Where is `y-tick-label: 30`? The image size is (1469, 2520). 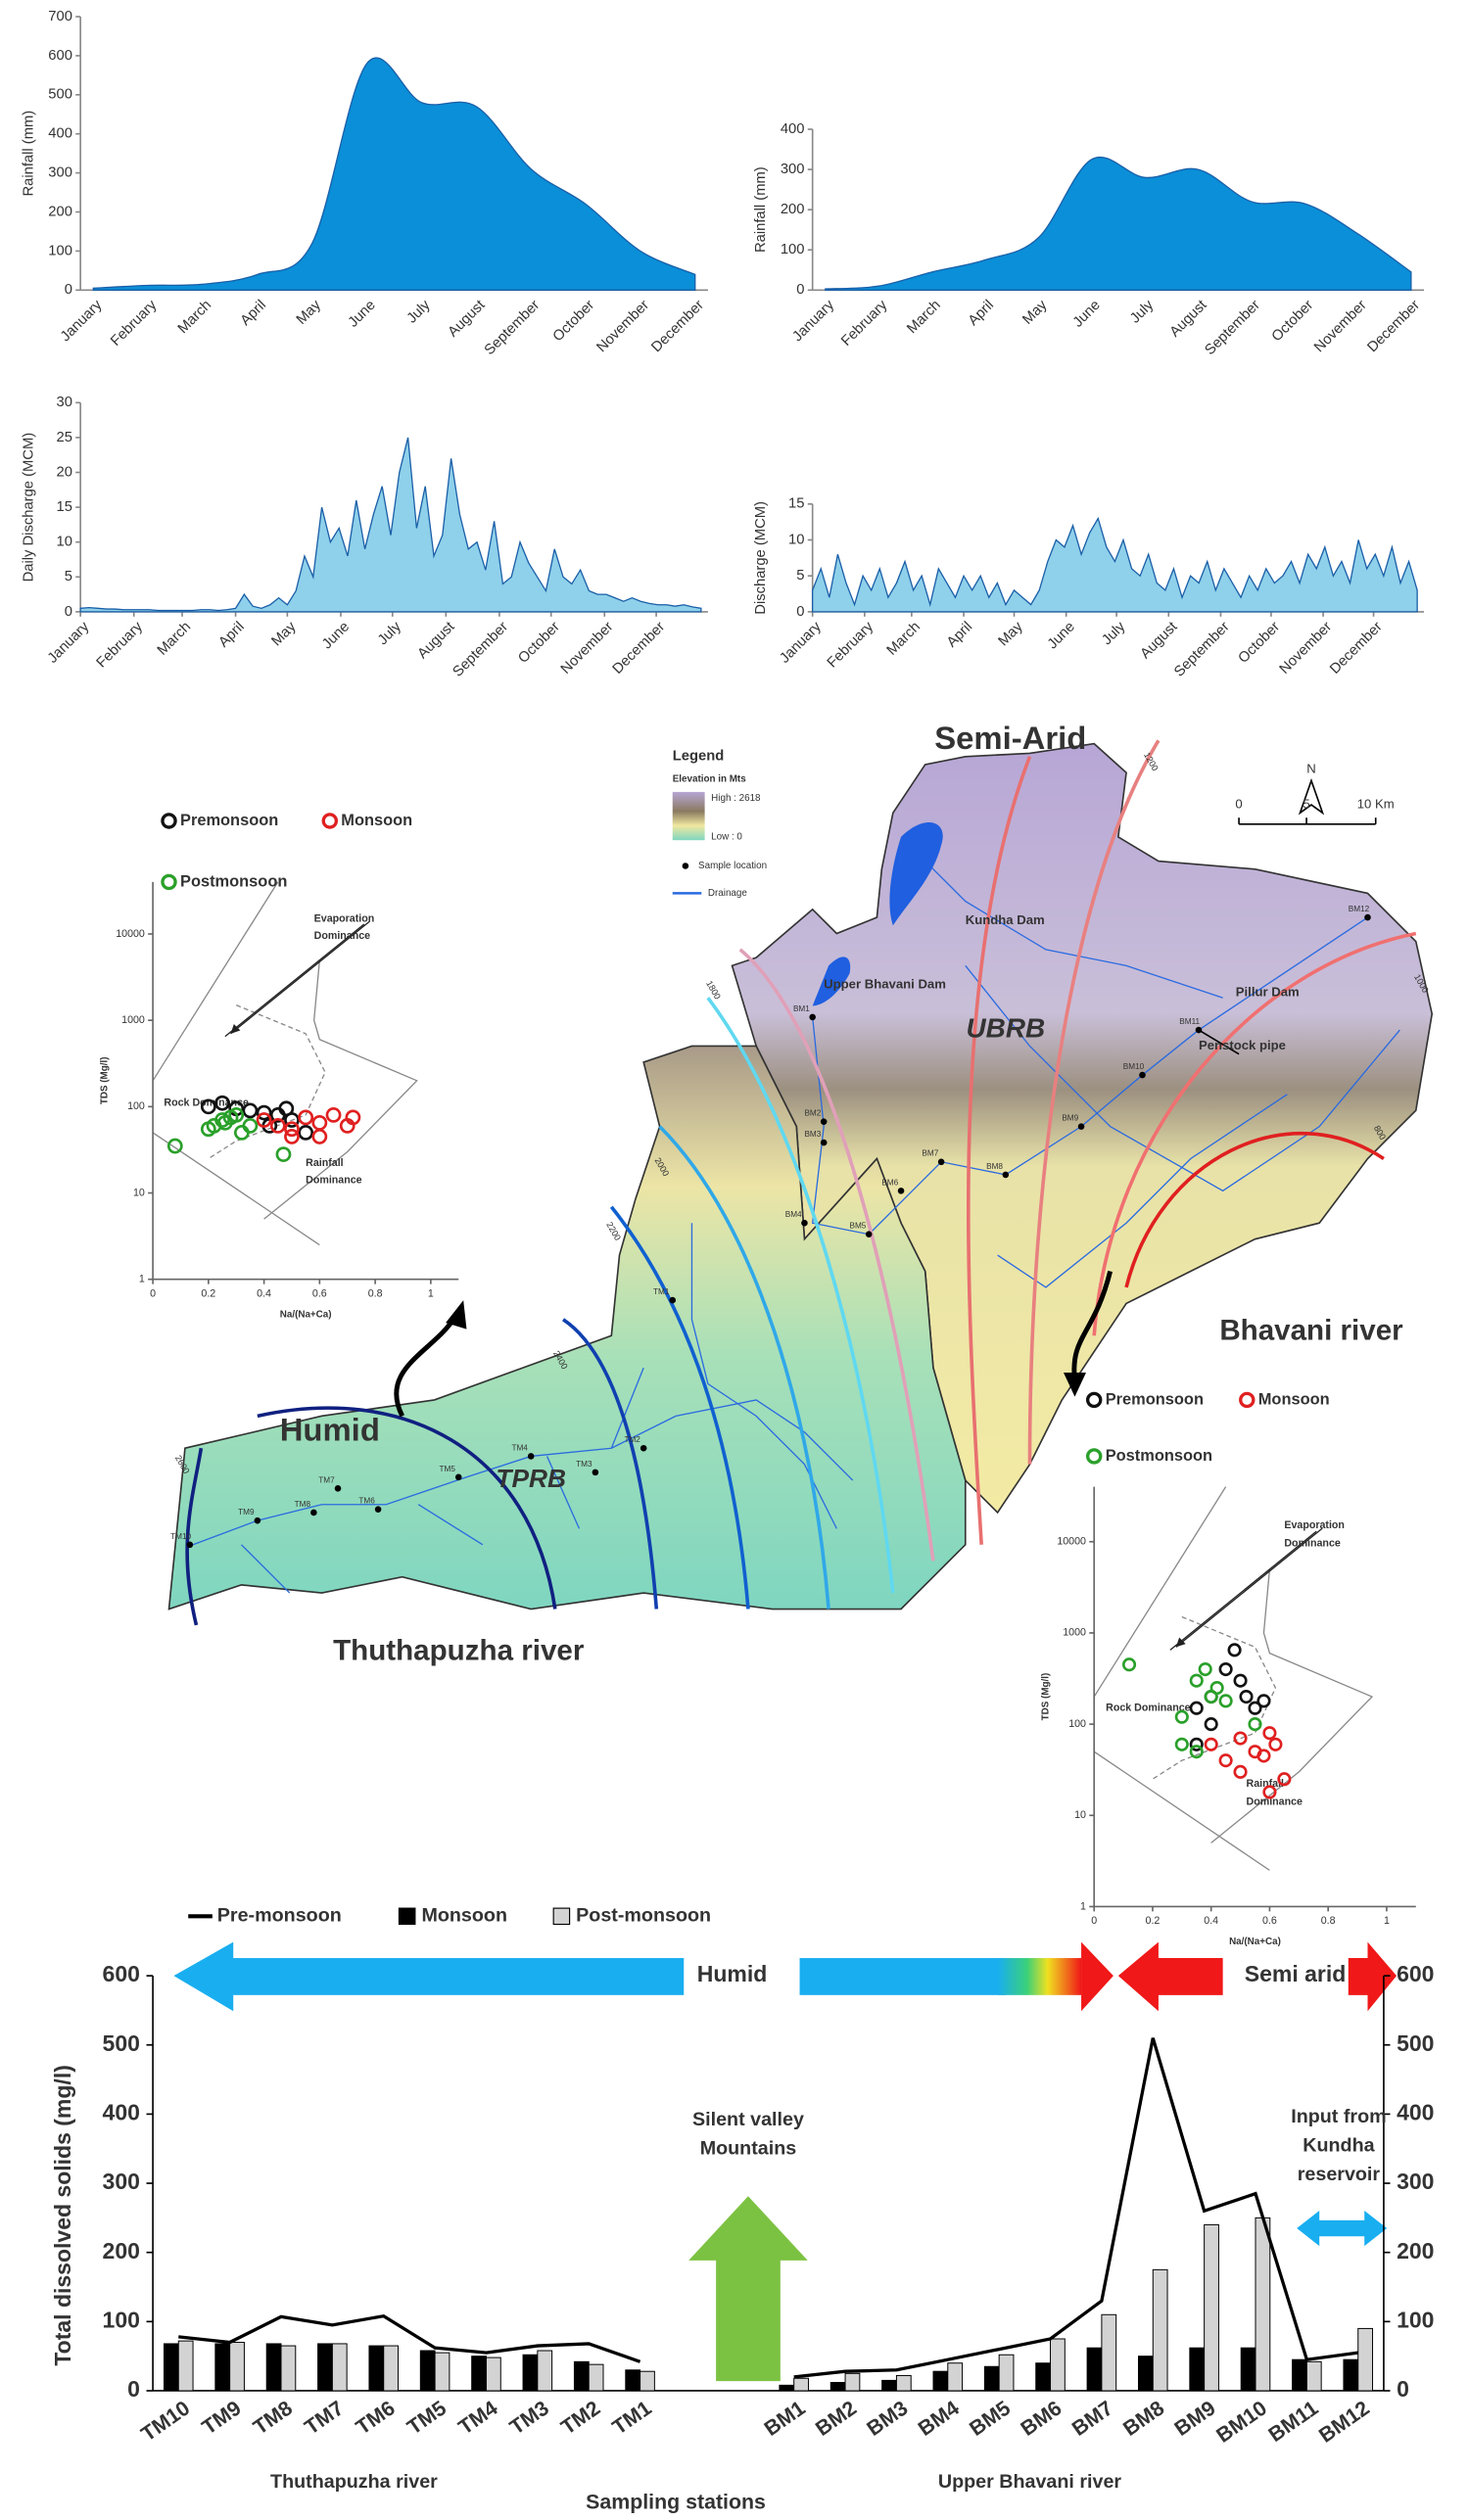 y-tick-label: 30 is located at coordinates (63, 402).